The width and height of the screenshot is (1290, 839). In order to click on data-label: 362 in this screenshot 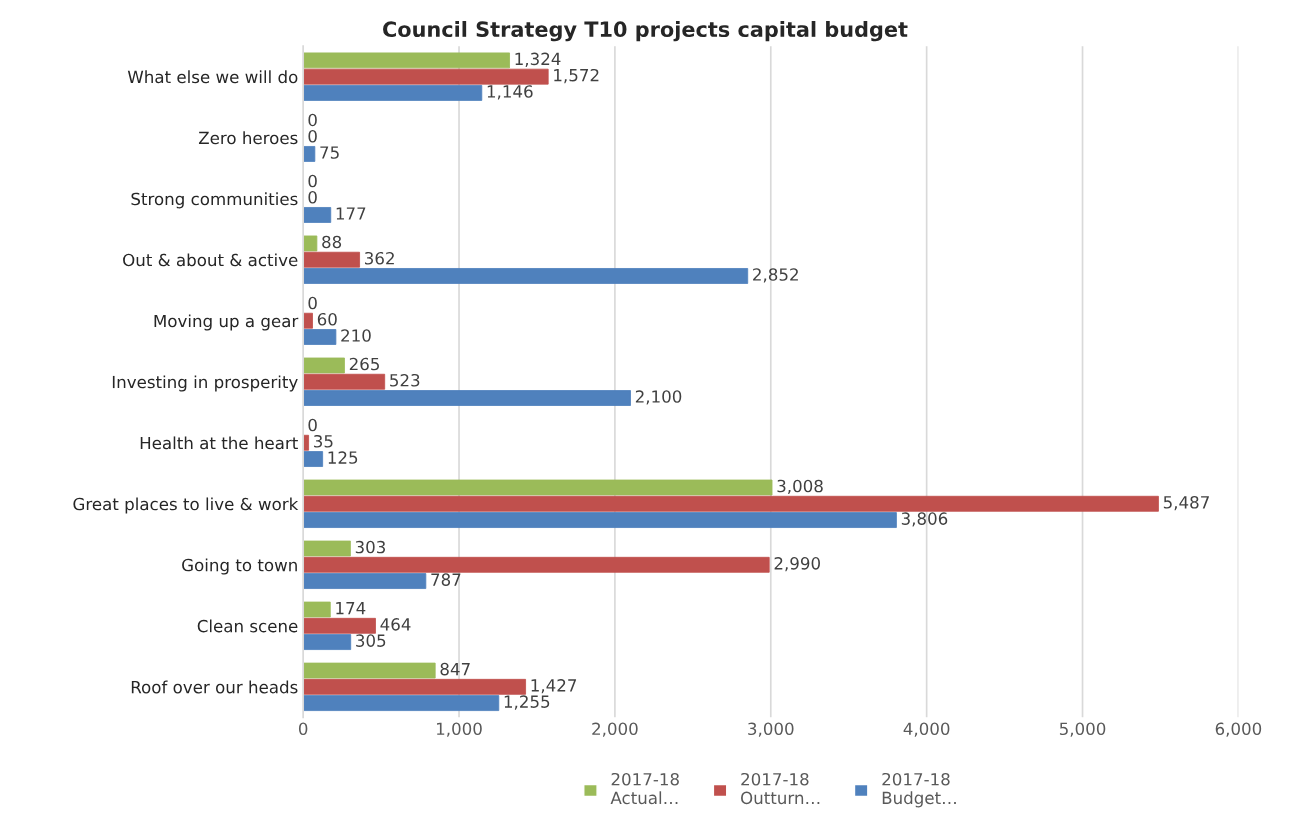, I will do `click(379, 258)`.